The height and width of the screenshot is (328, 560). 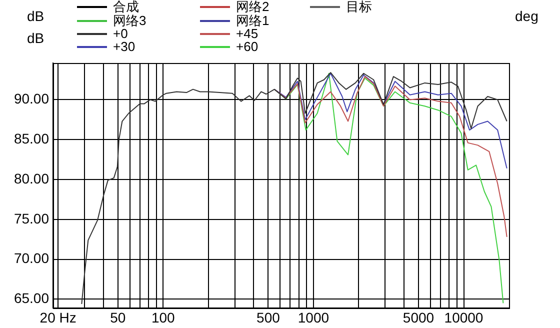 What do you see at coordinates (253, 20) in the screenshot?
I see `legend-label: 网络1` at bounding box center [253, 20].